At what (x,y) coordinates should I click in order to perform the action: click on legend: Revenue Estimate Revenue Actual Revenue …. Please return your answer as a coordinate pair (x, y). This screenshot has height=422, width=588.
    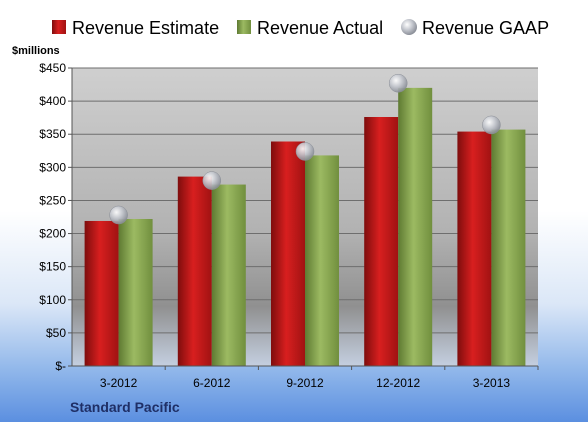
    Looking at the image, I should click on (300, 28).